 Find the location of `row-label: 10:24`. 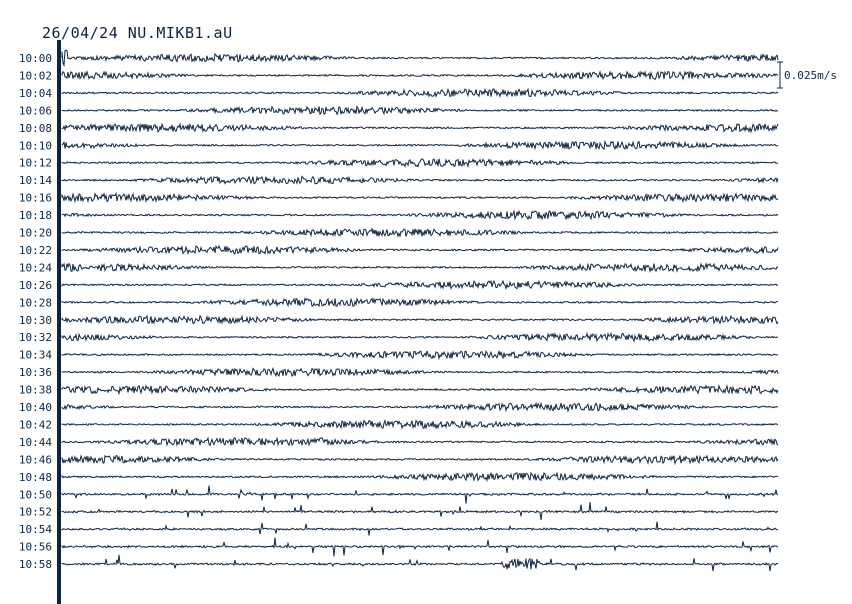

row-label: 10:24 is located at coordinates (35, 267).